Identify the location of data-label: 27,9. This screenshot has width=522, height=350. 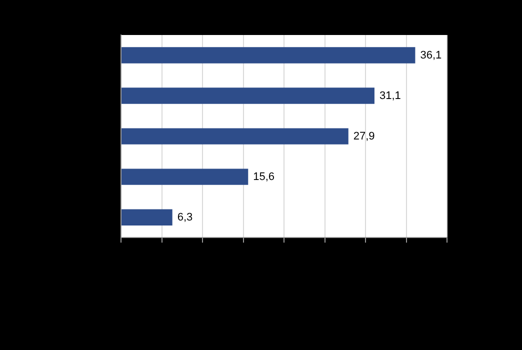
(364, 136).